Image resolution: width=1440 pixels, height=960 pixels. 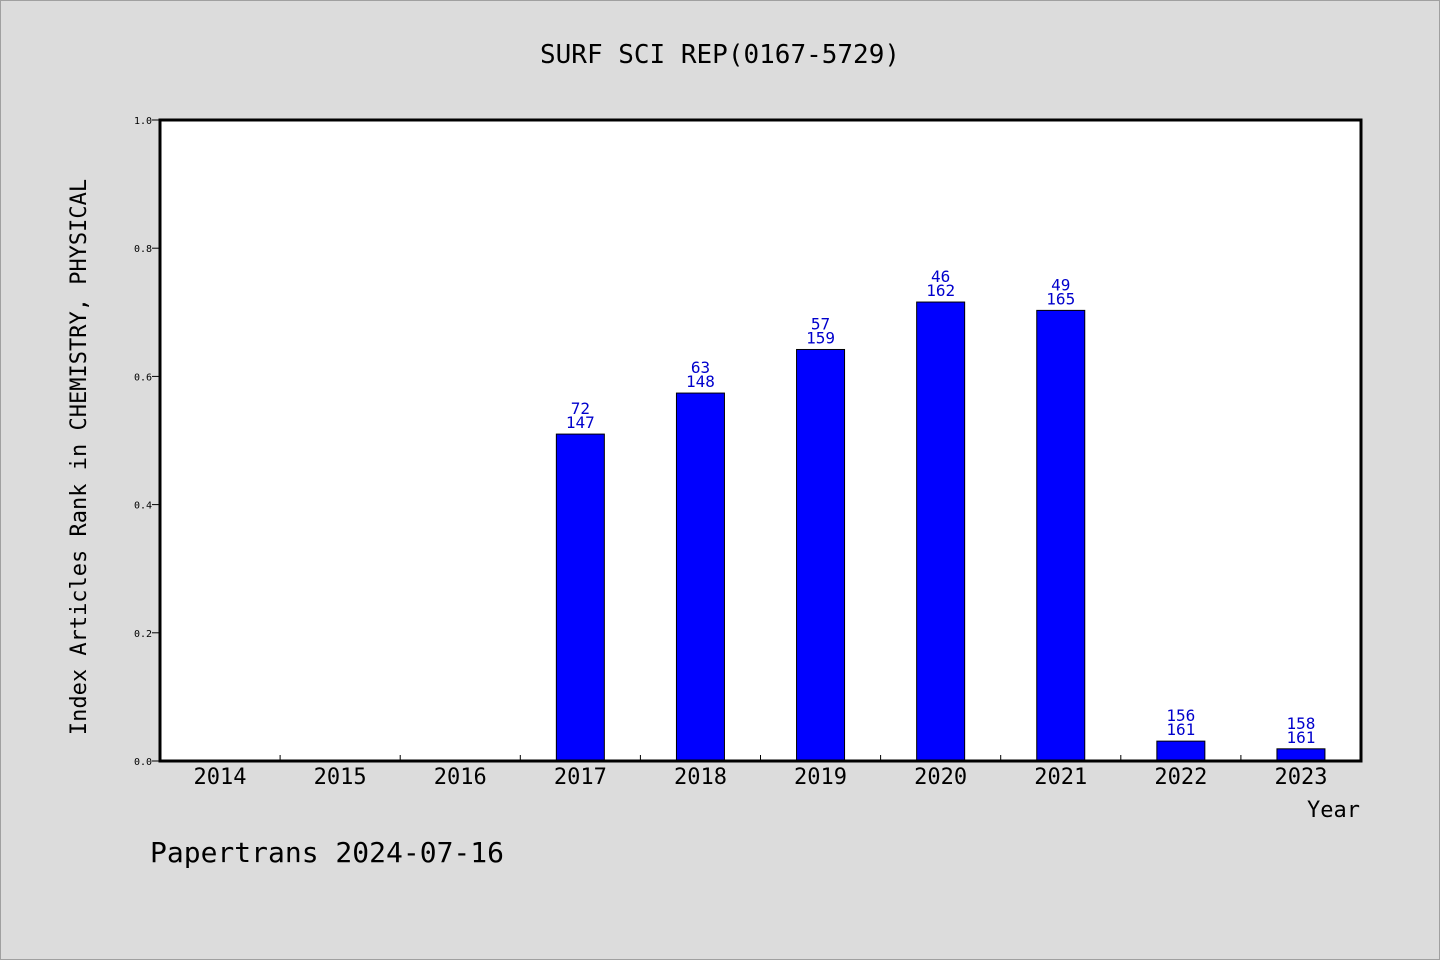 What do you see at coordinates (580, 408) in the screenshot?
I see `bar-rank-label: 72` at bounding box center [580, 408].